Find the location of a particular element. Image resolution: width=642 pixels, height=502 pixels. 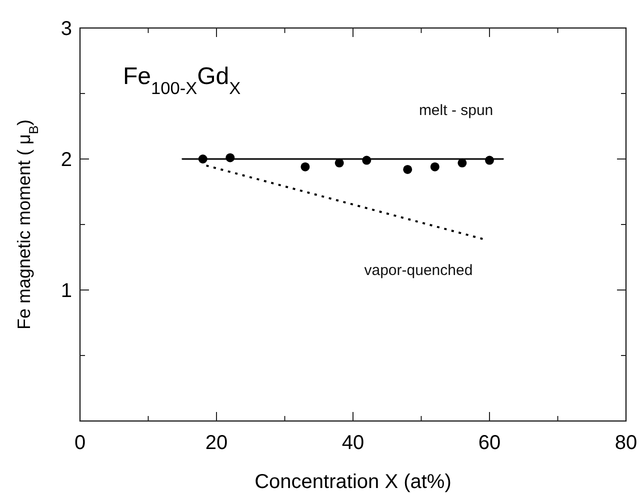

x-tick-label: 80 is located at coordinates (626, 443).